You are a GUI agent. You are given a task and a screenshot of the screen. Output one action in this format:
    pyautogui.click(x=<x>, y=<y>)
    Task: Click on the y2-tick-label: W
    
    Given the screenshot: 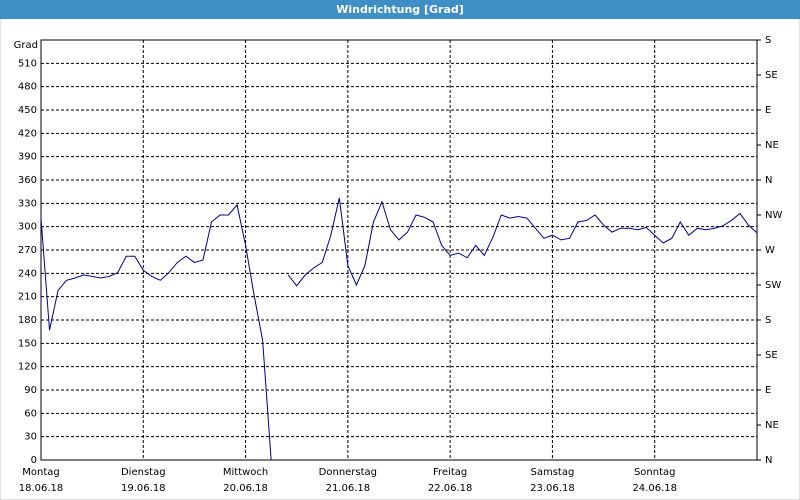 What is the action you would take?
    pyautogui.click(x=770, y=250)
    